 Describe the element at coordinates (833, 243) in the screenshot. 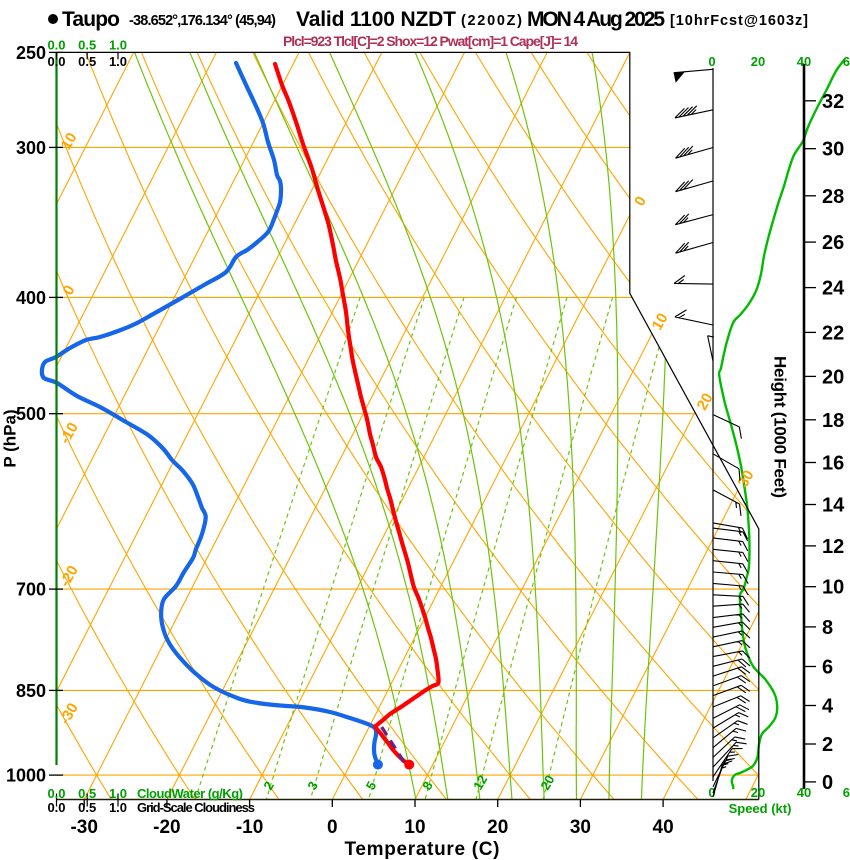

I see `svg-text: 26` at that location.